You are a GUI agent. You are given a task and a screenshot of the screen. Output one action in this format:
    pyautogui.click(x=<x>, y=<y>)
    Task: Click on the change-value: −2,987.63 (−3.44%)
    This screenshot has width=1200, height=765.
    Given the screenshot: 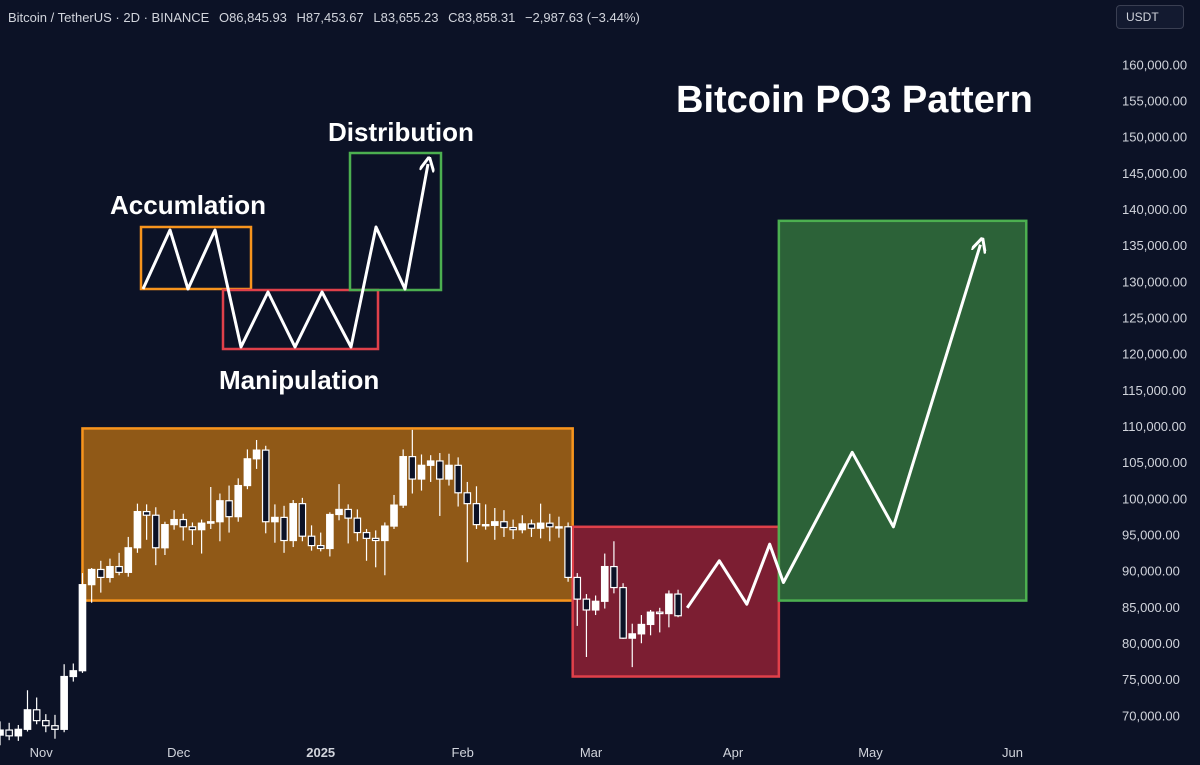 What is the action you would take?
    pyautogui.click(x=582, y=17)
    